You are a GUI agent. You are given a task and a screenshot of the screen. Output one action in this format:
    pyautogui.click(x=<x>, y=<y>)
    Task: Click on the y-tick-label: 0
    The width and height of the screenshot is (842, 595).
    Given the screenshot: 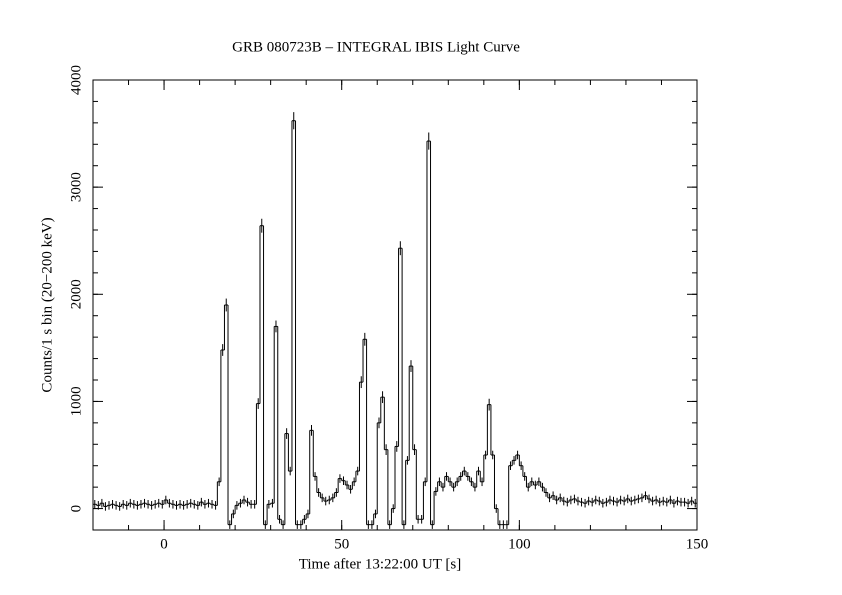 What is the action you would take?
    pyautogui.click(x=76, y=508)
    